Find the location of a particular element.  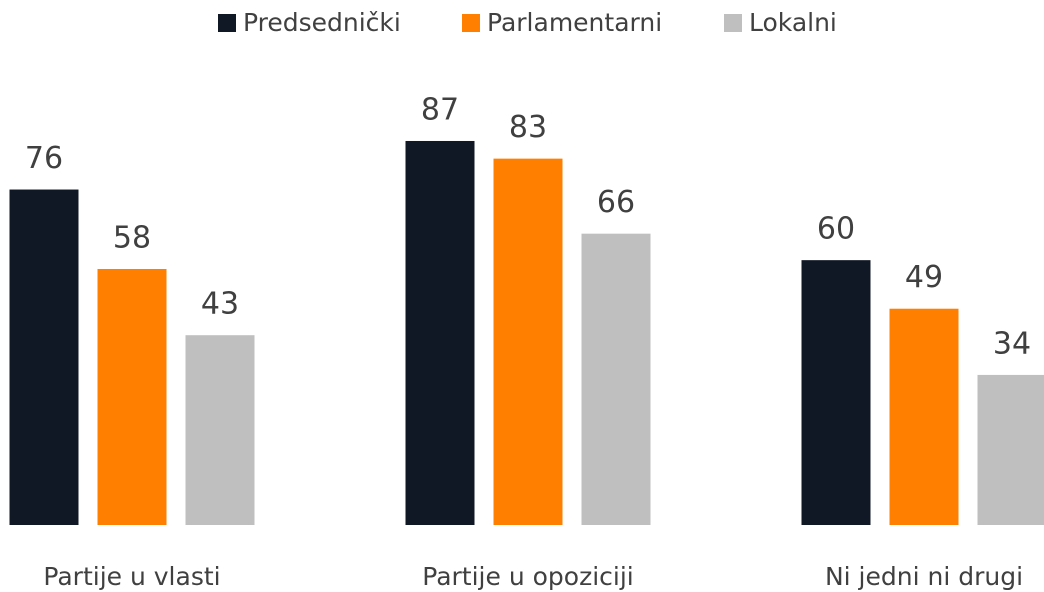

category-label: Partije u opoziciji is located at coordinates (527, 576).